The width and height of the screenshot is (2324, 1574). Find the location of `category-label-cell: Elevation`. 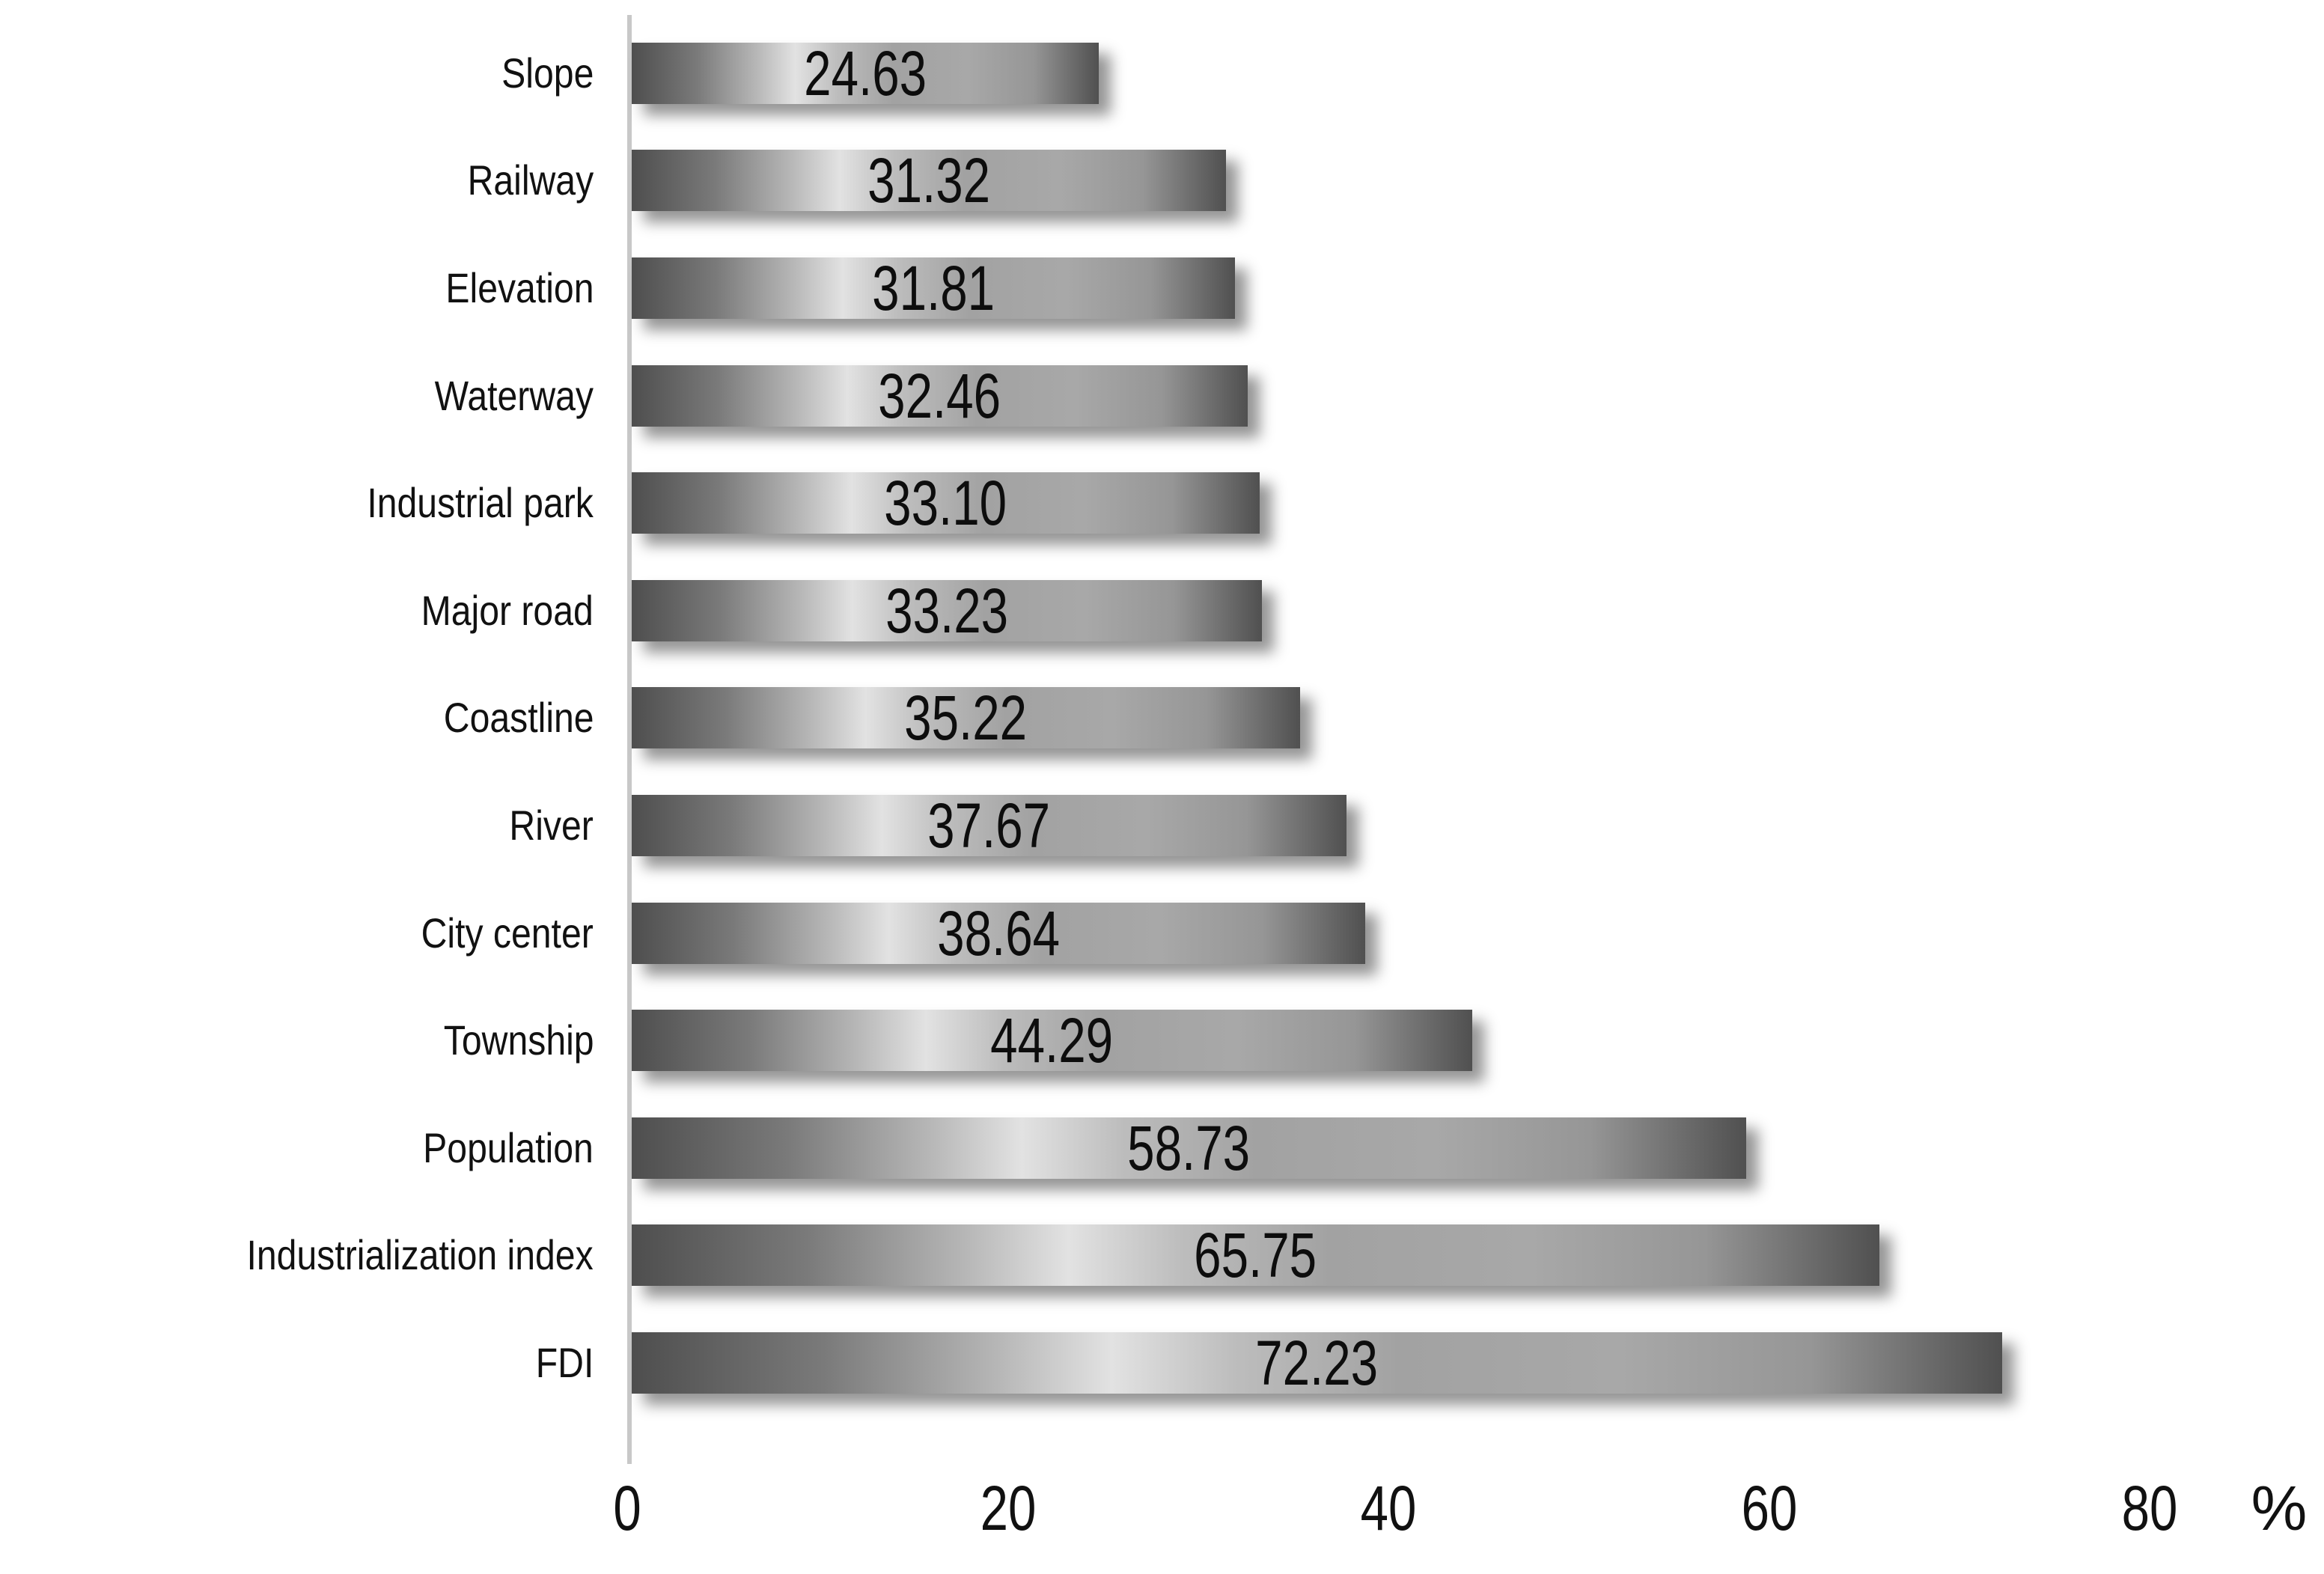

category-label-cell: Elevation is located at coordinates (299, 288).